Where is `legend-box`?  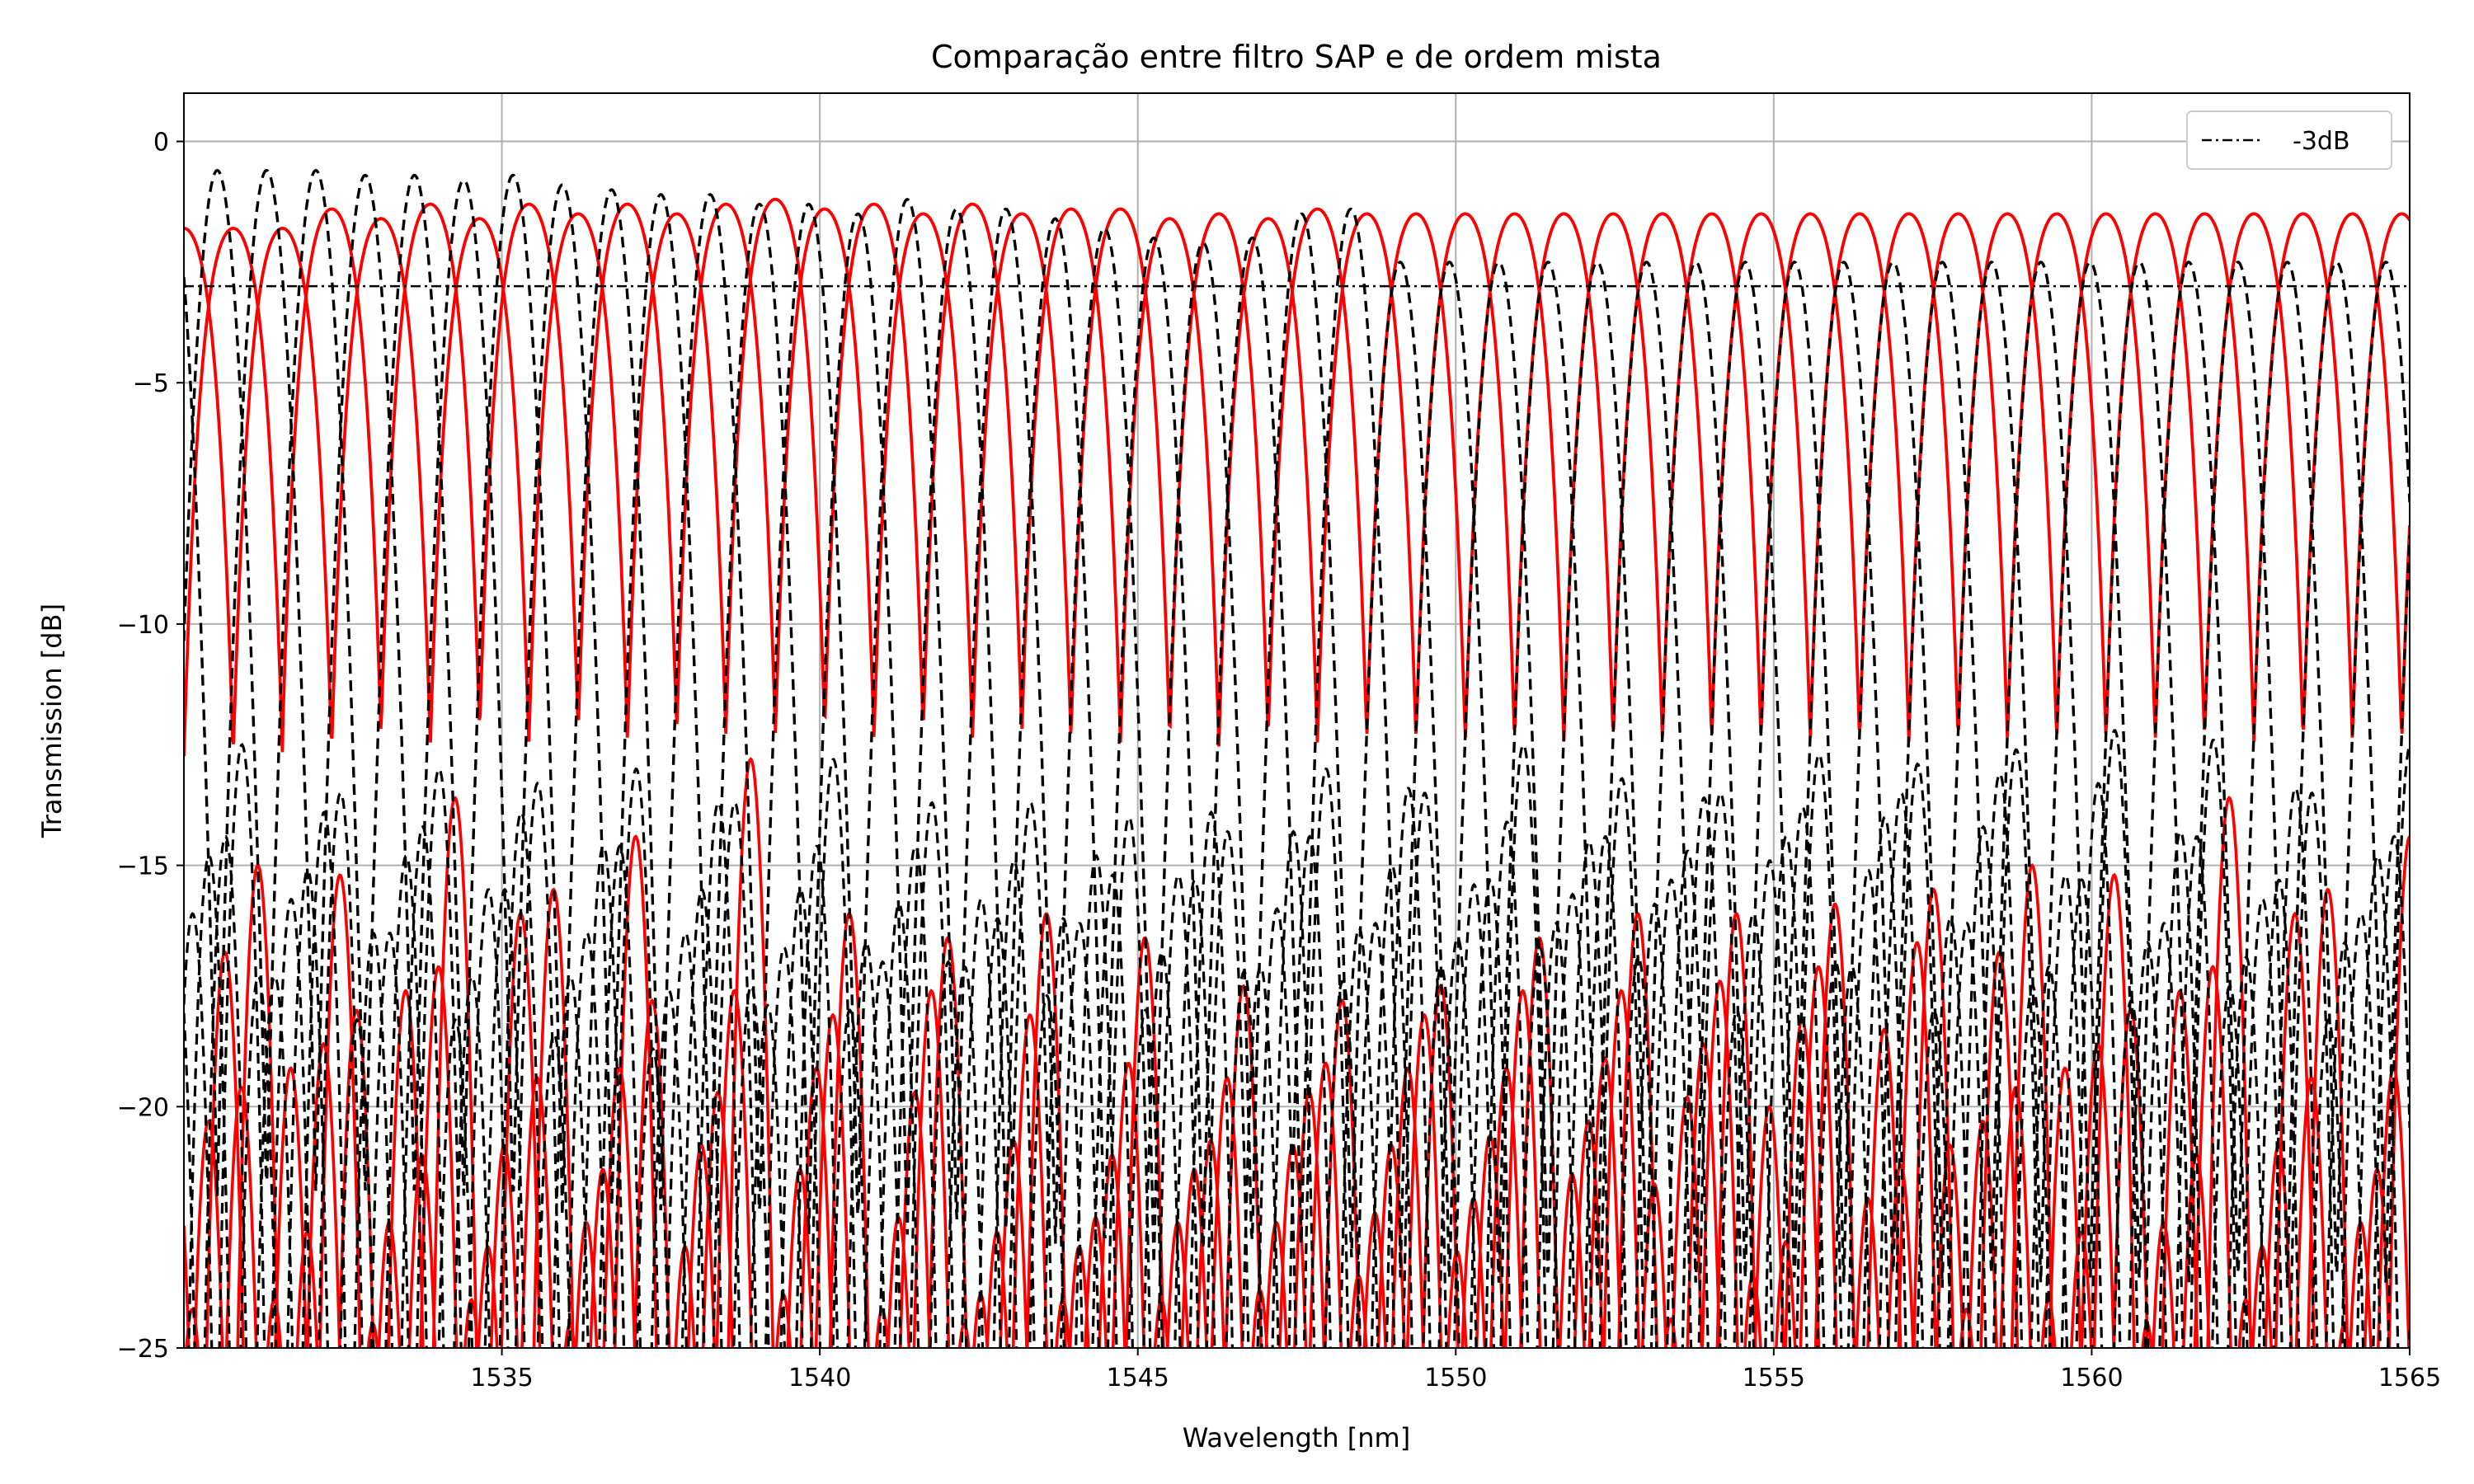
legend-box is located at coordinates (2289, 140).